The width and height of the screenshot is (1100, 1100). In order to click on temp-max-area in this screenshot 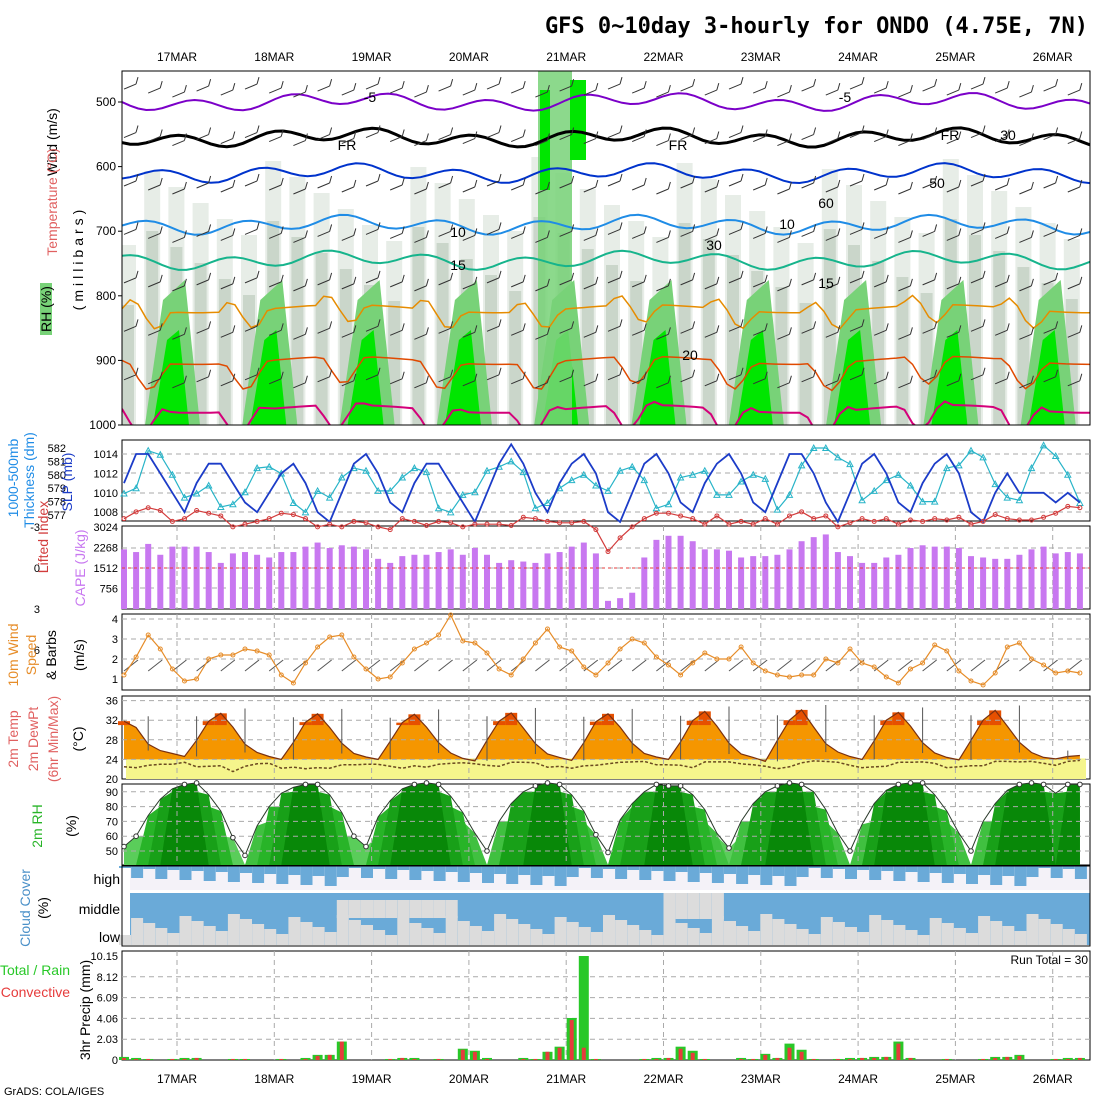, I will do `click(704, 718)`.